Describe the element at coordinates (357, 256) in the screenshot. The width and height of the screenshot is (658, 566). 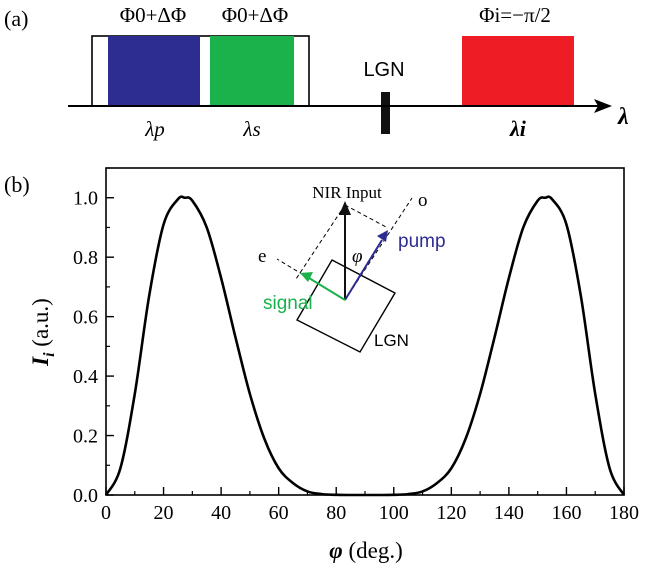
I see `phi-angle-label: φ` at that location.